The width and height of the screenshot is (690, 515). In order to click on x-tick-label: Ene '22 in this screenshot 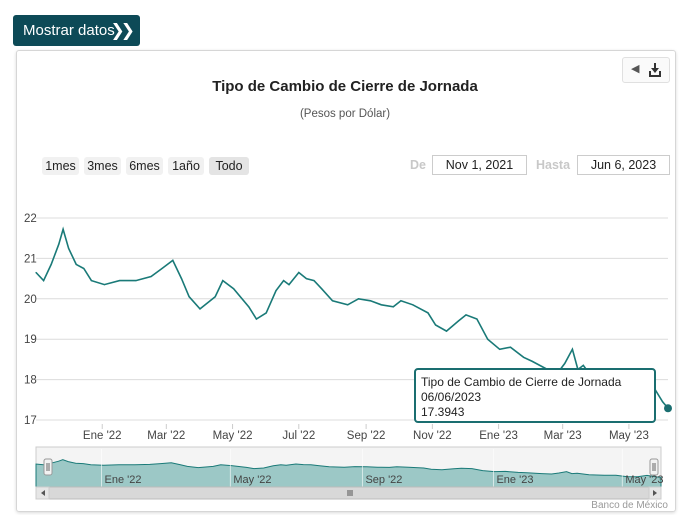, I will do `click(102, 436)`.